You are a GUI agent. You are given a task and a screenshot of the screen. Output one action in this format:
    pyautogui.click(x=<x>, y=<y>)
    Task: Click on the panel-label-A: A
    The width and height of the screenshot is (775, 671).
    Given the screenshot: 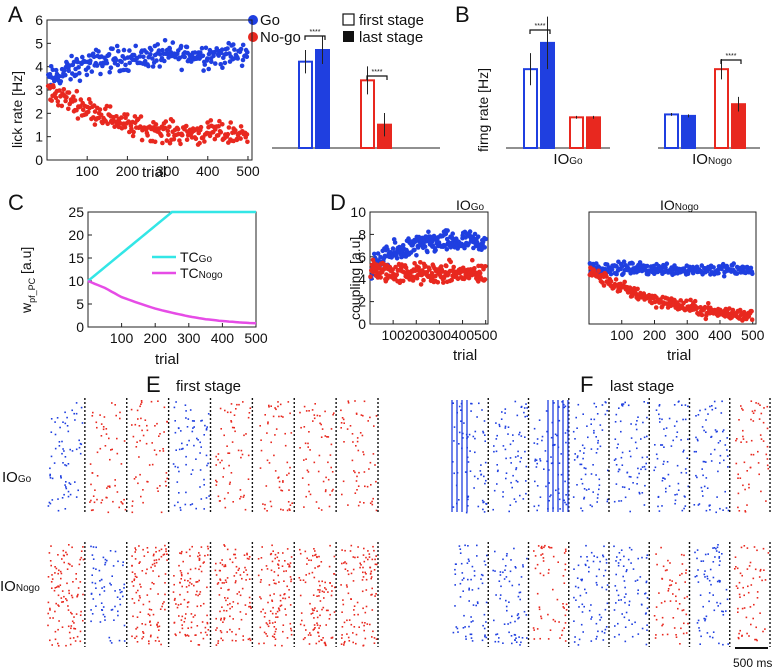 What is the action you would take?
    pyautogui.click(x=15, y=14)
    